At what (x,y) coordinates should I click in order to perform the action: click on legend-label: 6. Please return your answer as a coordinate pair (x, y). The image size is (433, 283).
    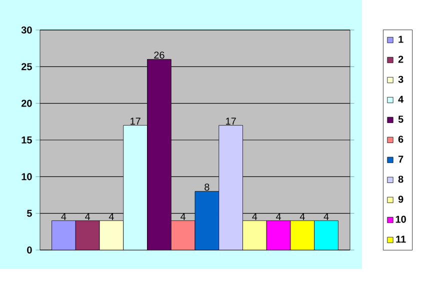
    Looking at the image, I should click on (401, 139).